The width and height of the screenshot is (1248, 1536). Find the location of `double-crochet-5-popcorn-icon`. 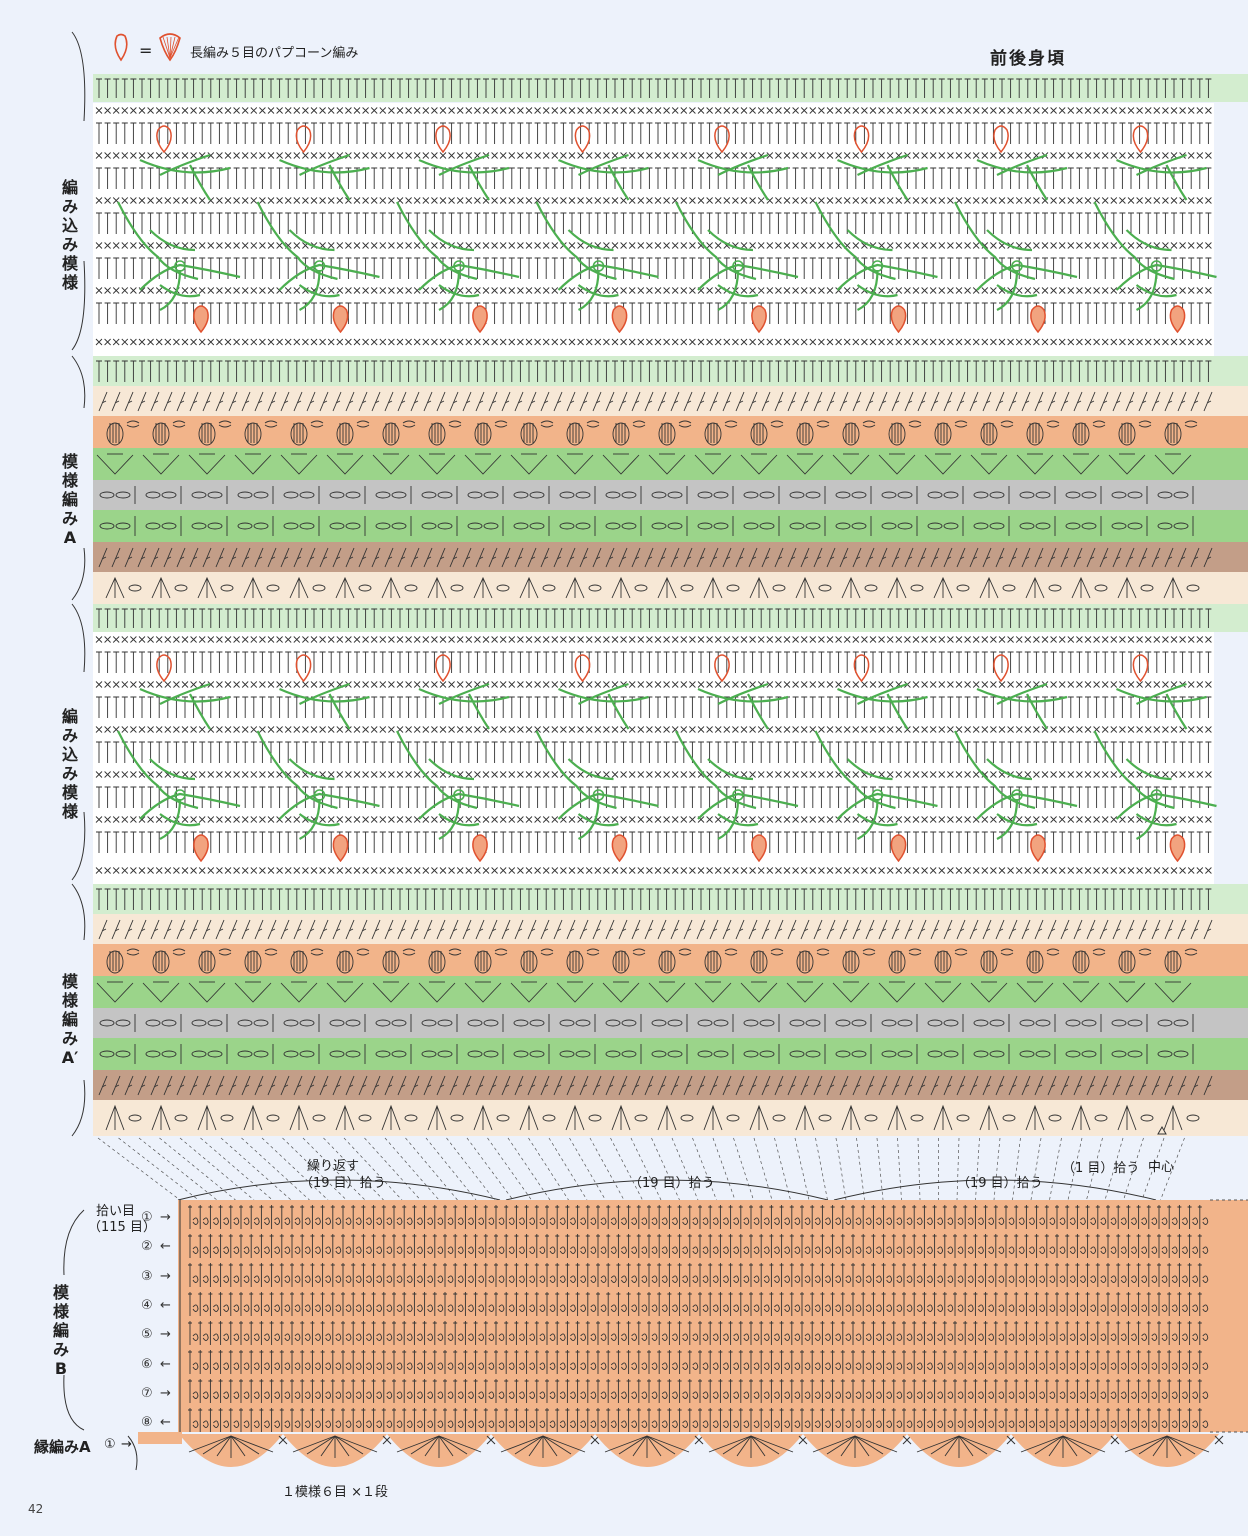

double-crochet-5-popcorn-icon is located at coordinates (170, 47).